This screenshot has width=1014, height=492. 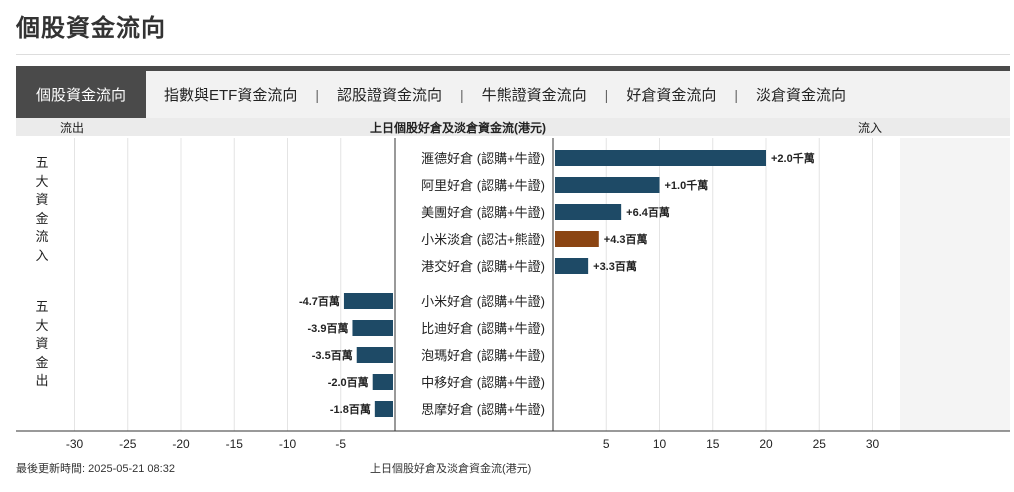 What do you see at coordinates (513, 54) in the screenshot?
I see `title-divider` at bounding box center [513, 54].